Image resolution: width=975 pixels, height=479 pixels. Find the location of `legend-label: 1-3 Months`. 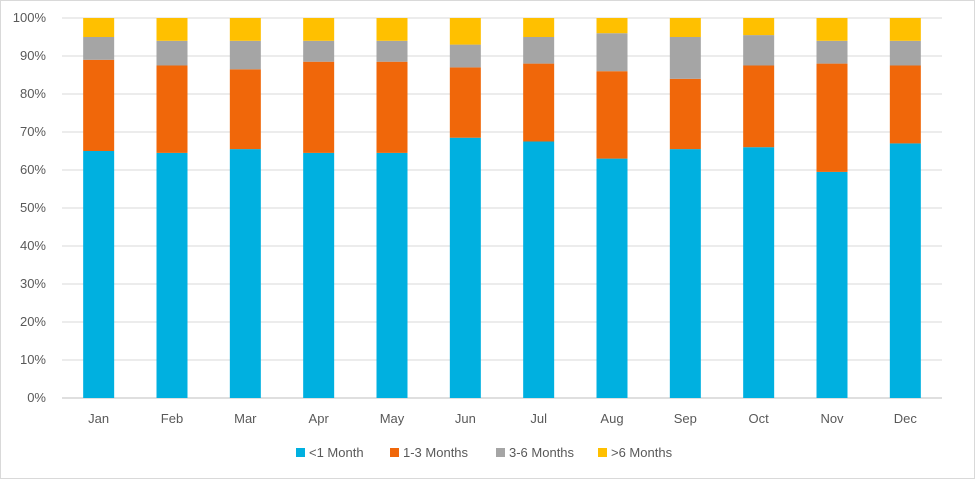

legend-label: 1-3 Months is located at coordinates (436, 452).